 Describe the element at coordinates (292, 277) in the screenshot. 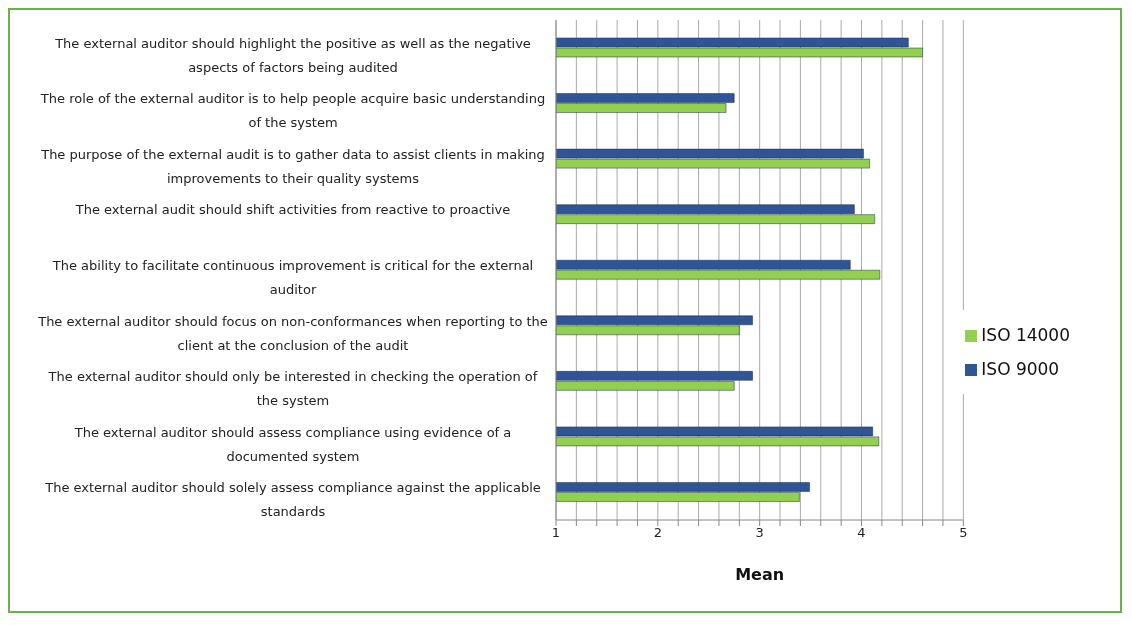

I see `y-tick-label: The ability to facilitate continuous improvement is critical for the external auditor` at that location.